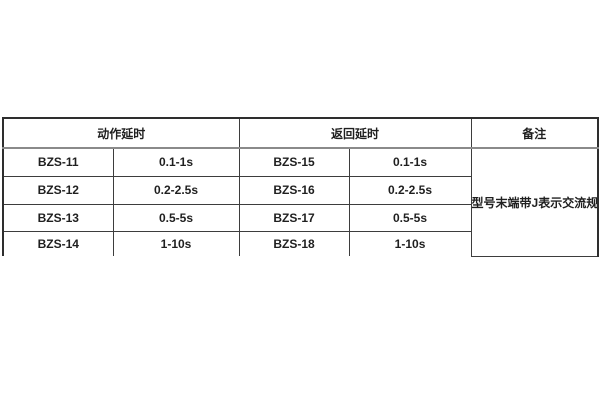  I want to click on table-row: BZS-13 0.5-5s BZS-17 0.5-5s, so click(300, 217).